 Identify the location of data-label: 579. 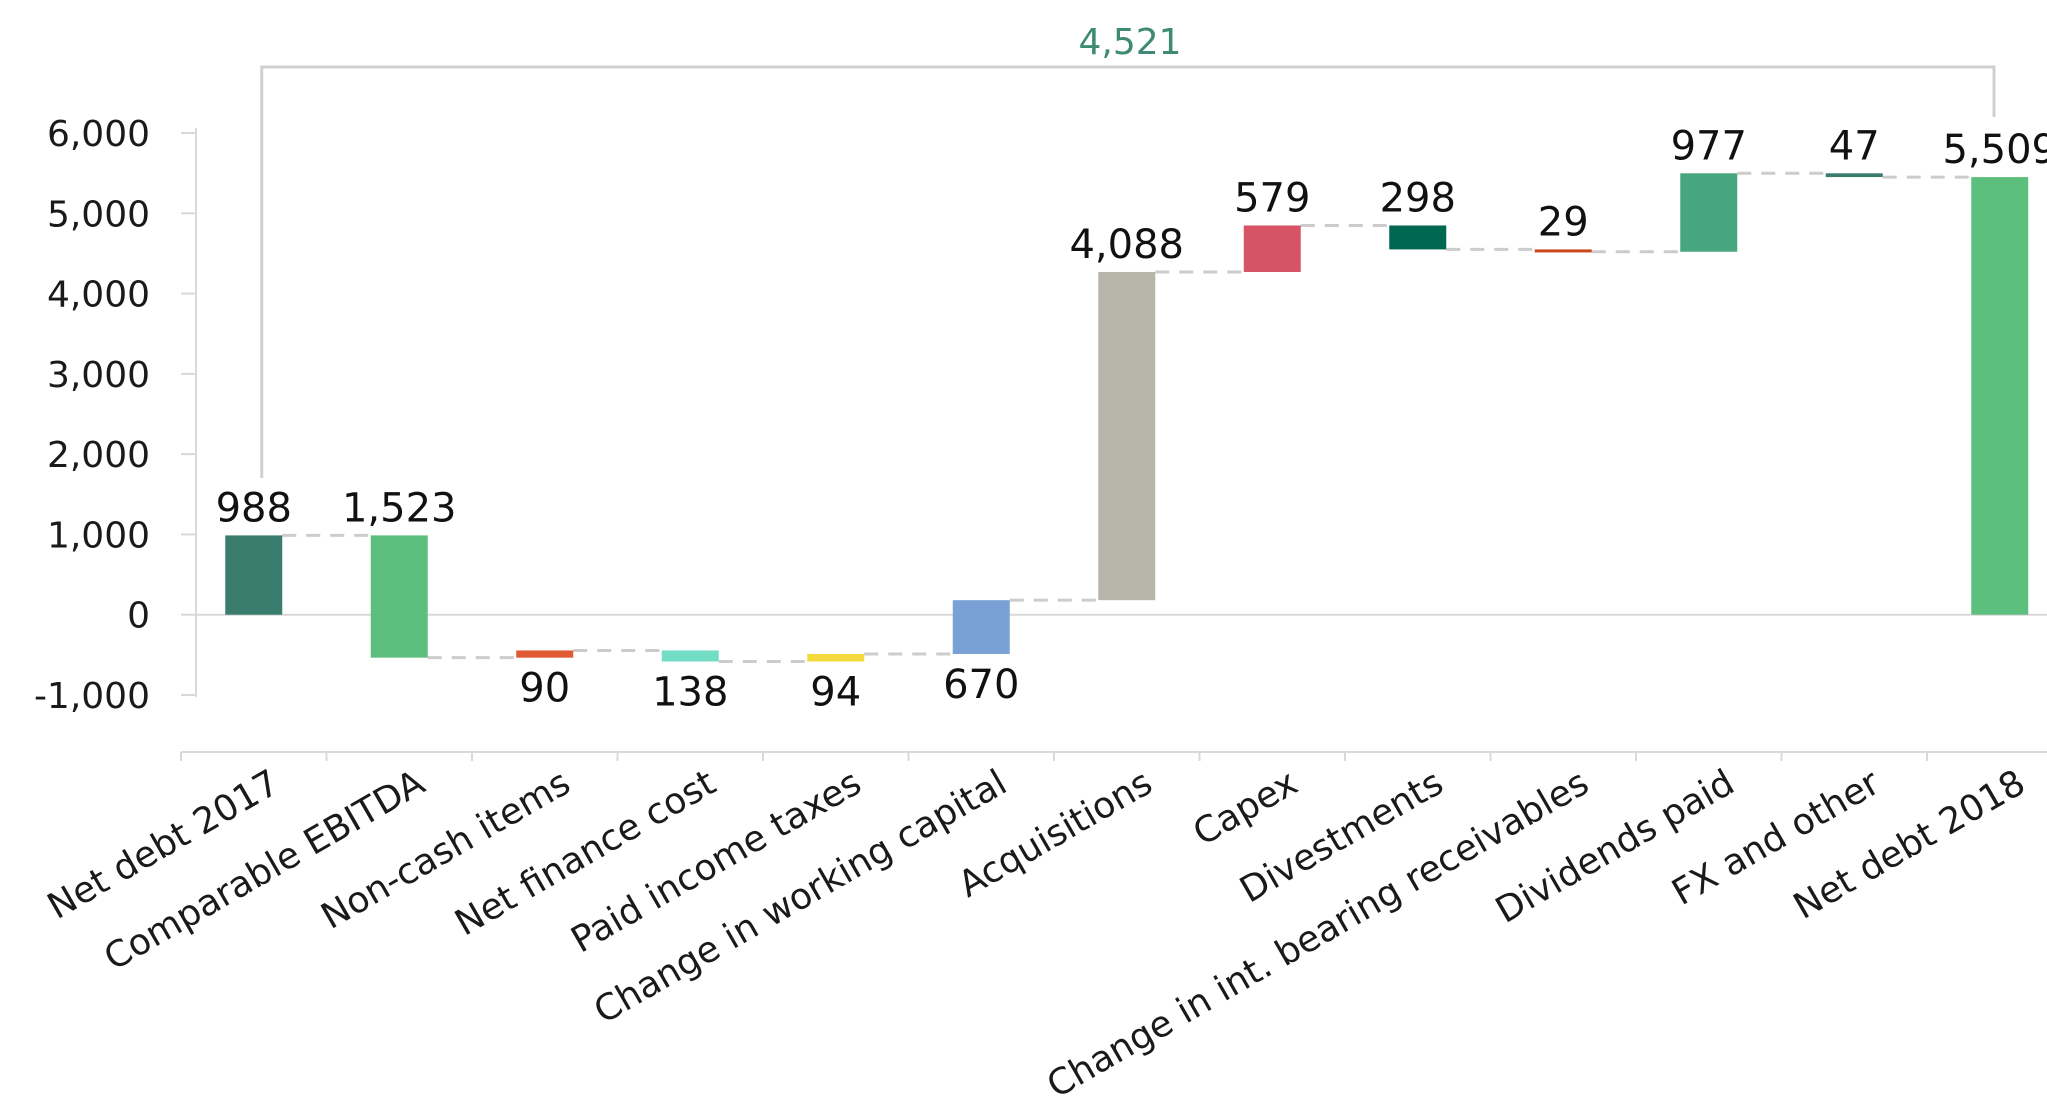
(1272, 198).